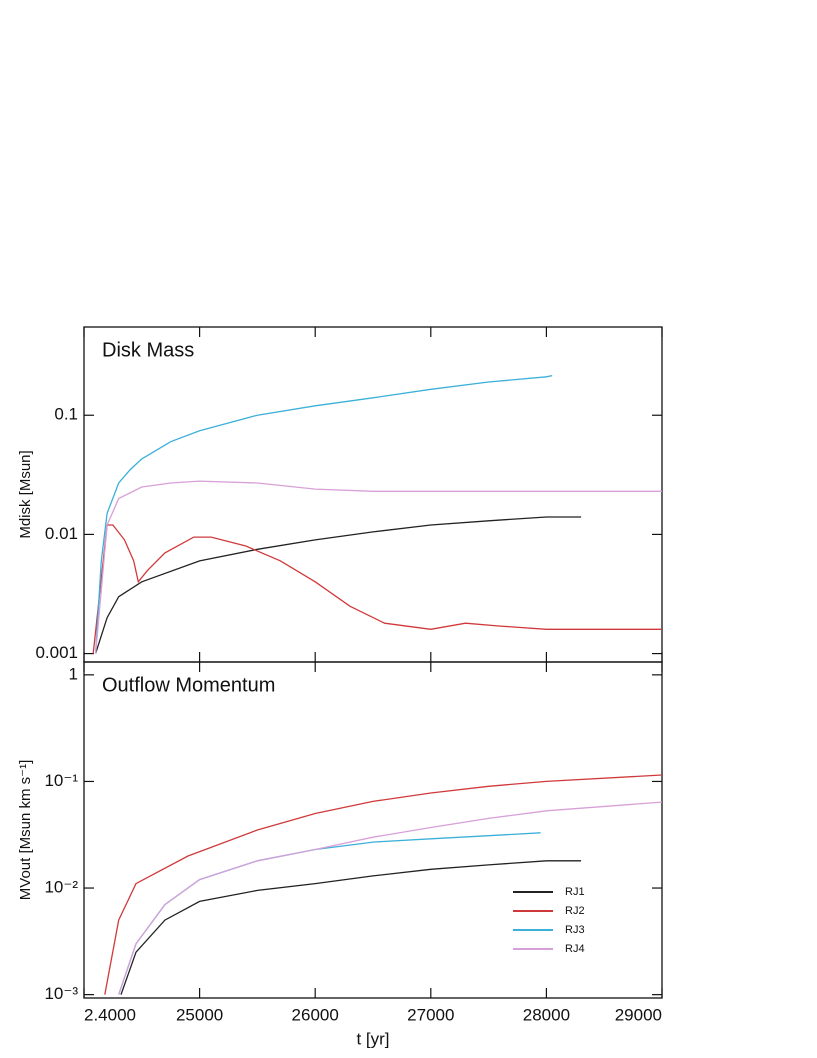 This screenshot has height=1058, width=817. What do you see at coordinates (148, 350) in the screenshot?
I see `panel-title: Disk Mass` at bounding box center [148, 350].